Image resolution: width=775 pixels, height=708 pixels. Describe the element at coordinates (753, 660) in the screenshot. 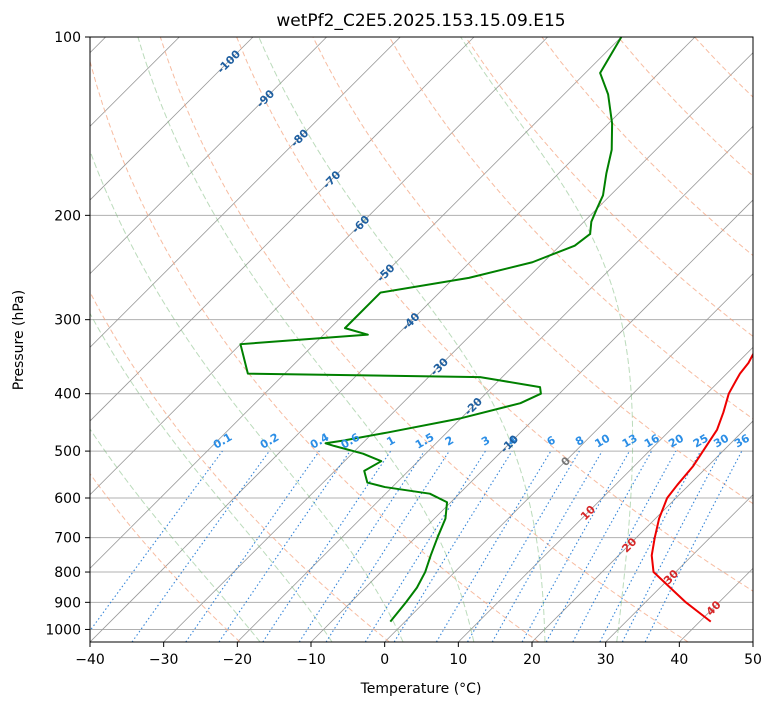

I see `x-tick-label: 50` at that location.